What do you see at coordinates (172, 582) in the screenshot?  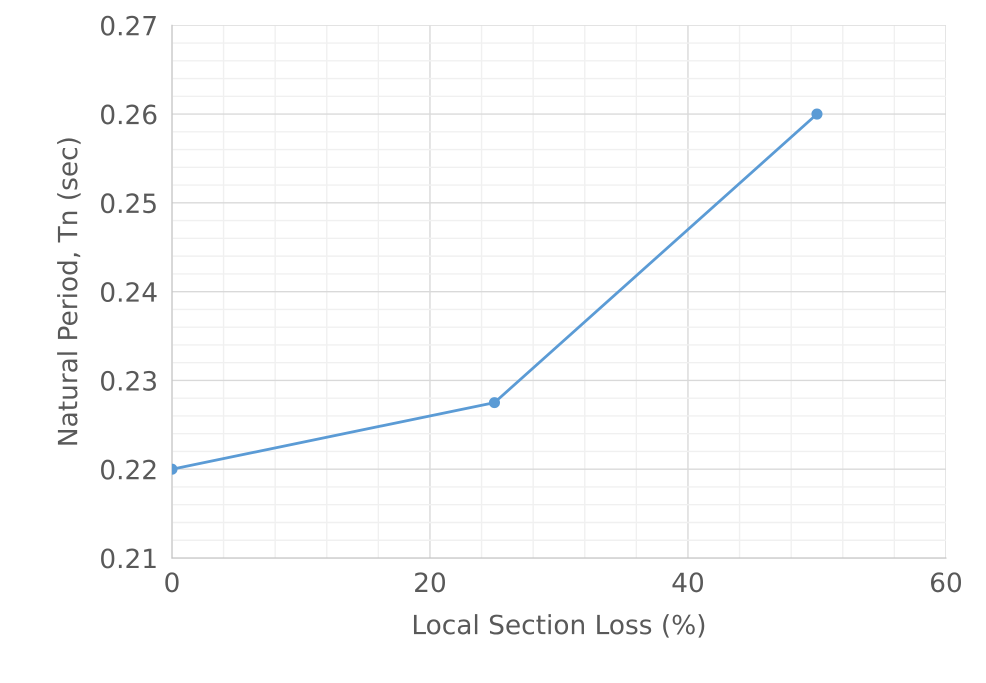 I see `x-tick-label: 0` at bounding box center [172, 582].